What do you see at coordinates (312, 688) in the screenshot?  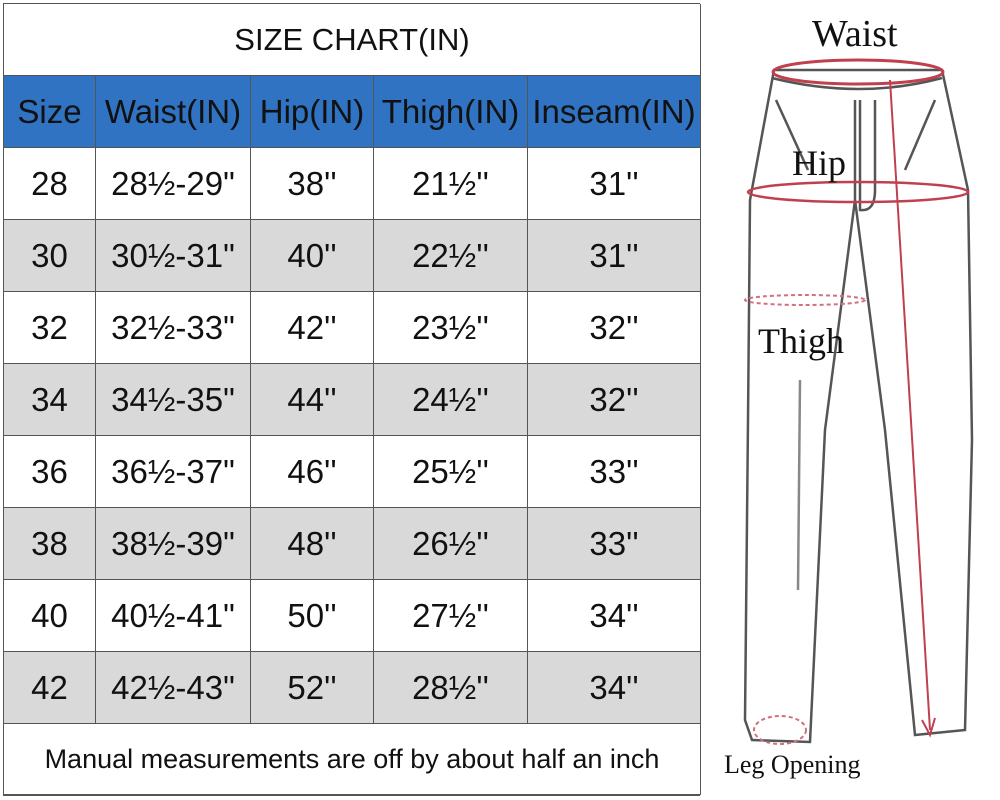 I see `table-cell: 52''` at bounding box center [312, 688].